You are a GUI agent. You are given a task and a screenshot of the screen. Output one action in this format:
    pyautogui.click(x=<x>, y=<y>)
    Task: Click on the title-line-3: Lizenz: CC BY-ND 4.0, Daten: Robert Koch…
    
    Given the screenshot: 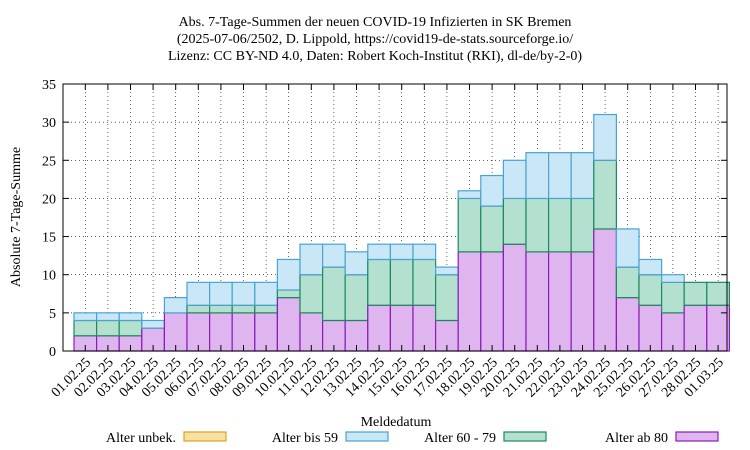 What is the action you would take?
    pyautogui.click(x=375, y=56)
    